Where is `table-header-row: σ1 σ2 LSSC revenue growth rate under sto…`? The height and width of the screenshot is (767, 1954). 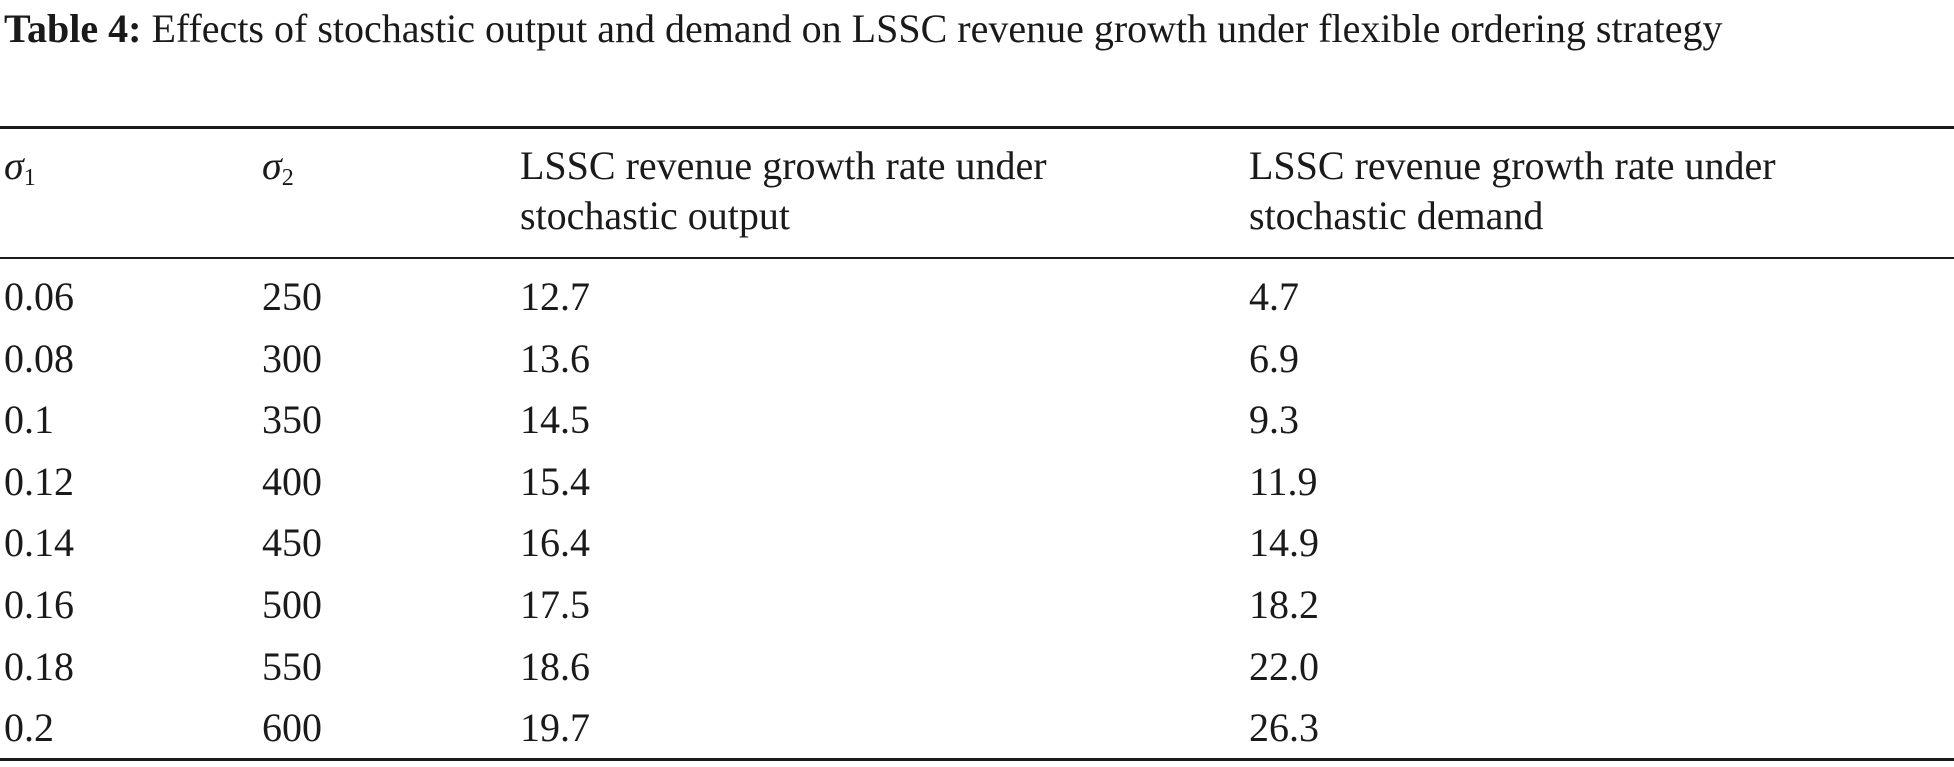
table-header-row: σ1 σ2 LSSC revenue growth rate under sto… is located at coordinates (977, 196).